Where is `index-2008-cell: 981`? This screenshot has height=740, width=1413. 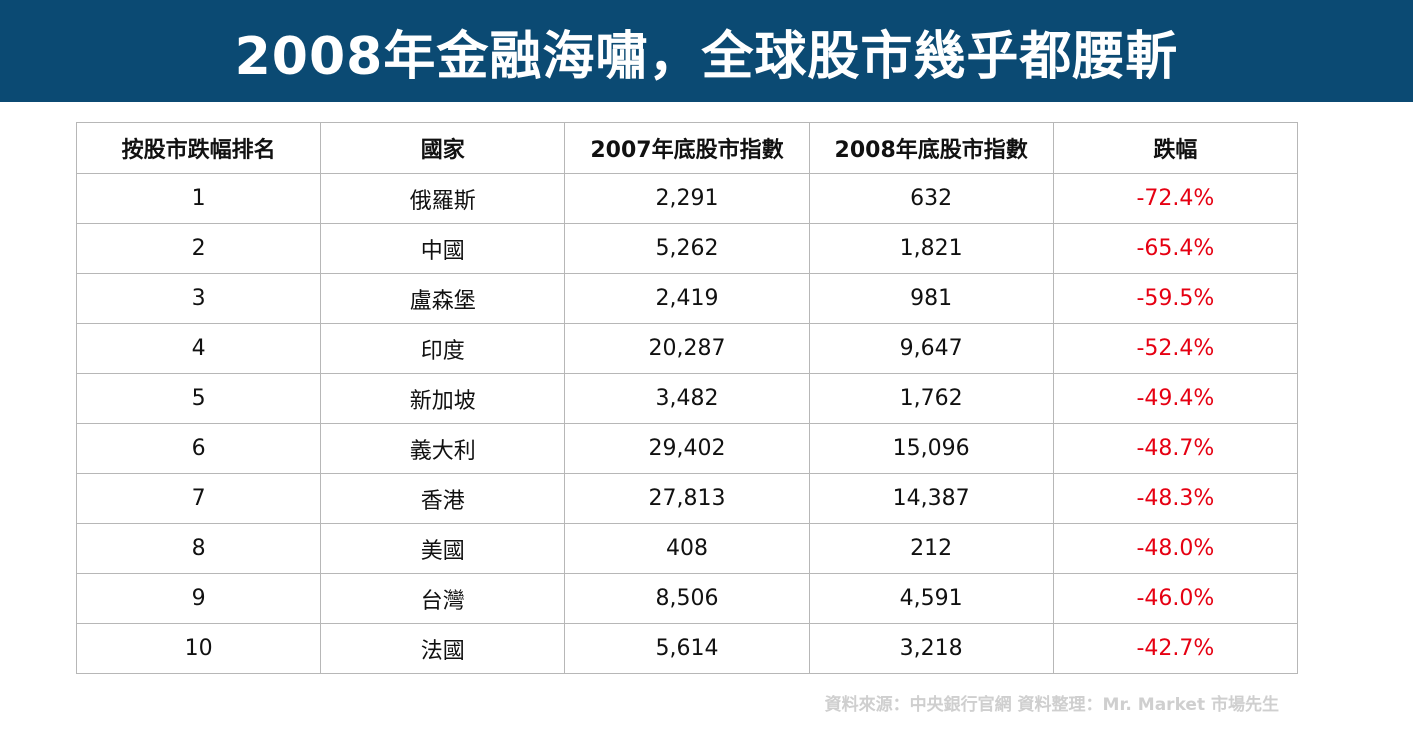
index-2008-cell: 981 is located at coordinates (931, 298).